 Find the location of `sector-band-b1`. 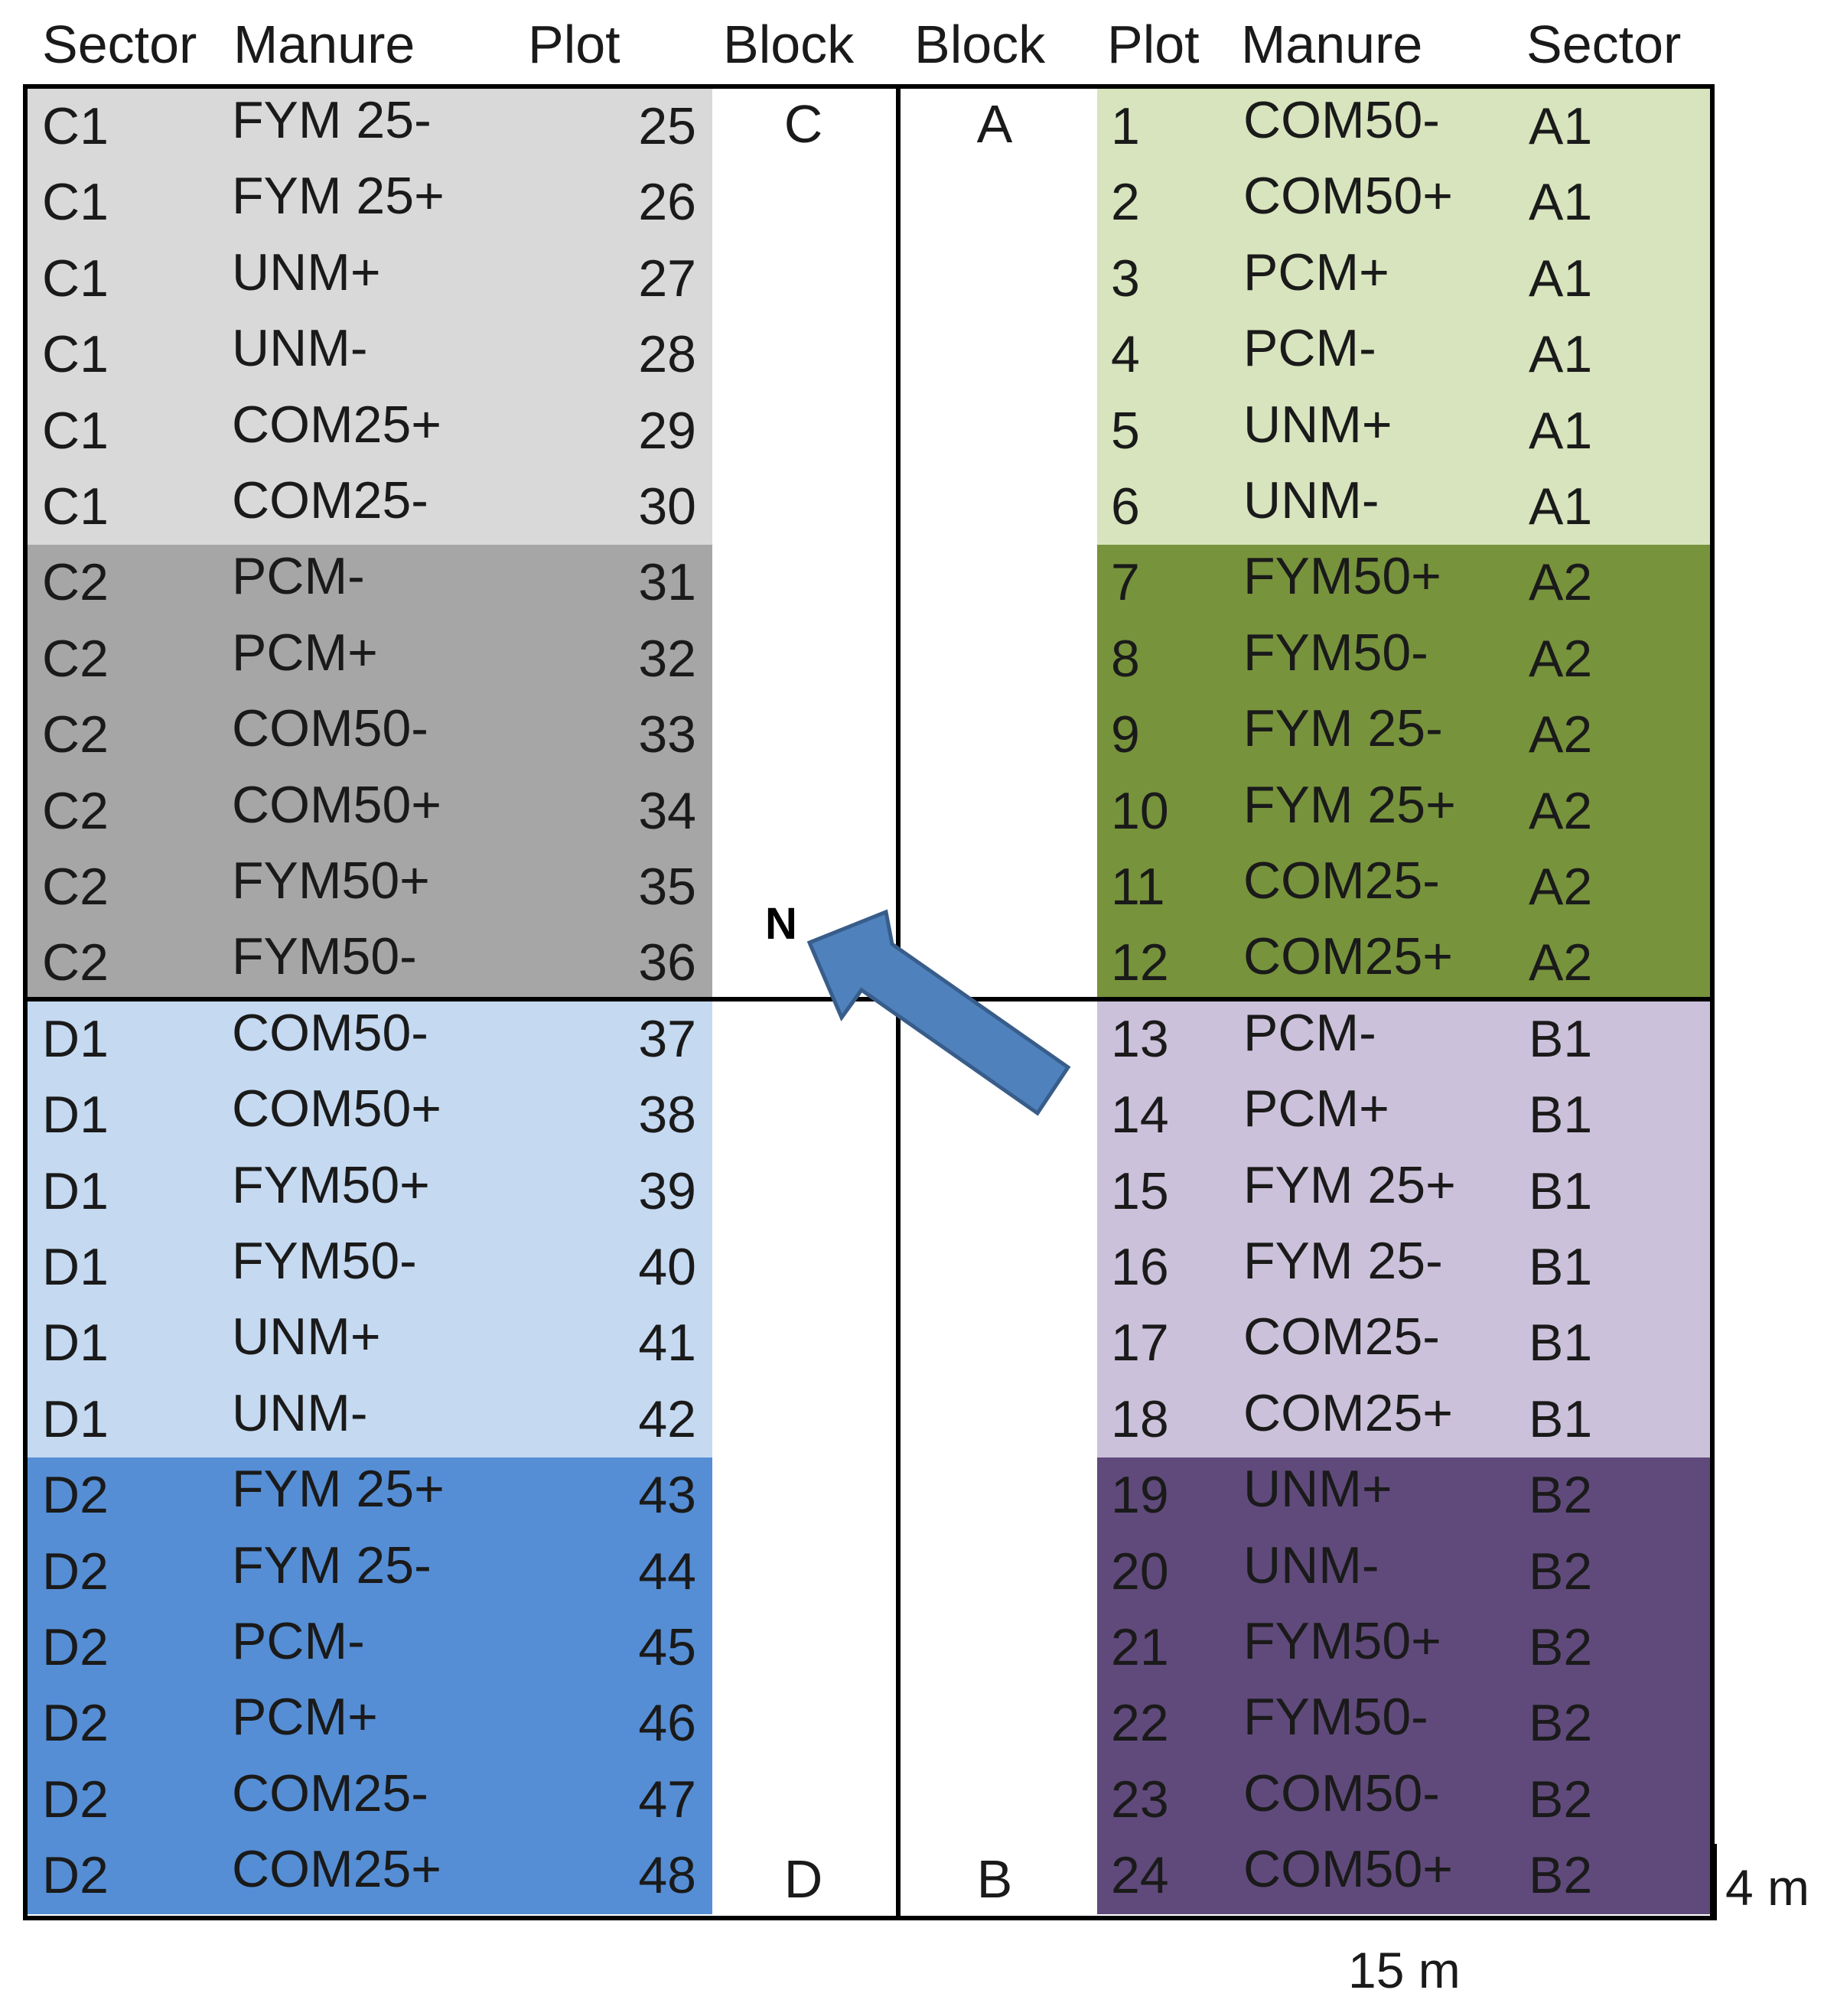

sector-band-b1 is located at coordinates (1403, 1229).